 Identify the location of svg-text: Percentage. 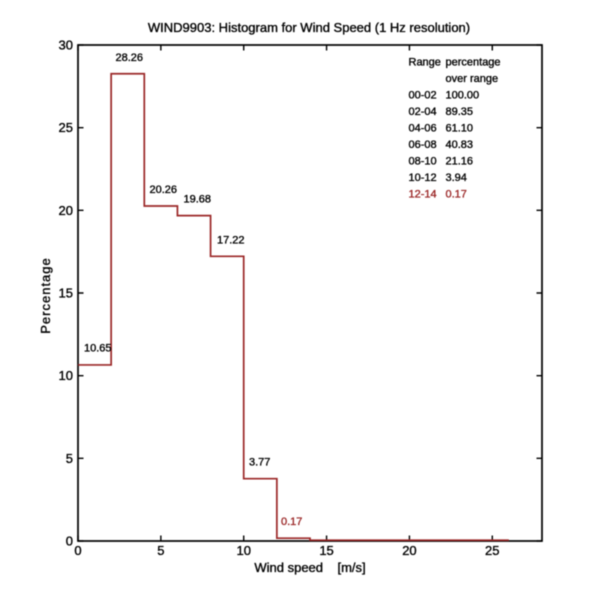
(45, 295).